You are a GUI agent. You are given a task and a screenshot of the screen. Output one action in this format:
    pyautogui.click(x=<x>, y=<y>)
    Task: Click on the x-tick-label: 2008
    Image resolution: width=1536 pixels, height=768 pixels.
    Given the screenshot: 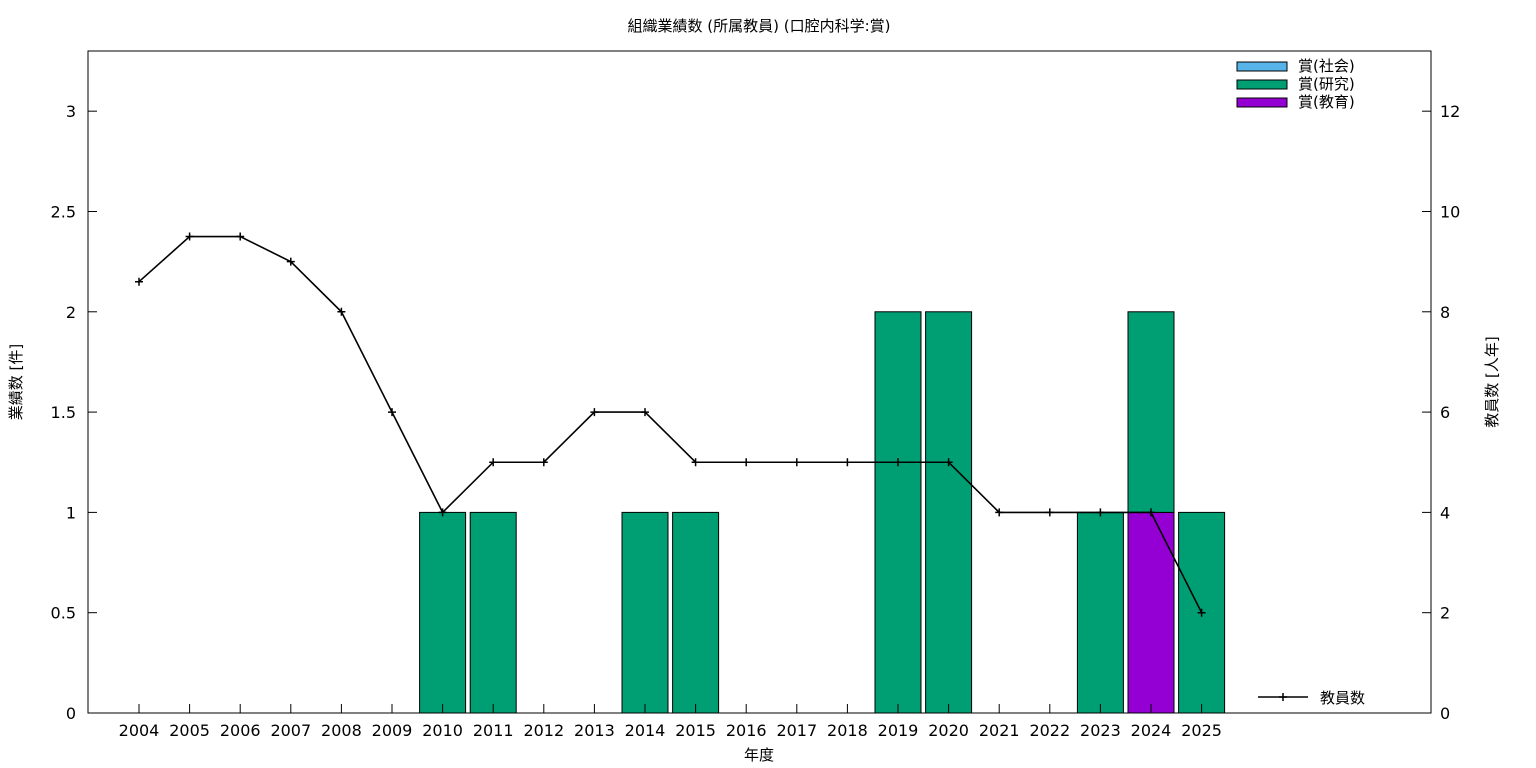 What is the action you would take?
    pyautogui.click(x=341, y=730)
    